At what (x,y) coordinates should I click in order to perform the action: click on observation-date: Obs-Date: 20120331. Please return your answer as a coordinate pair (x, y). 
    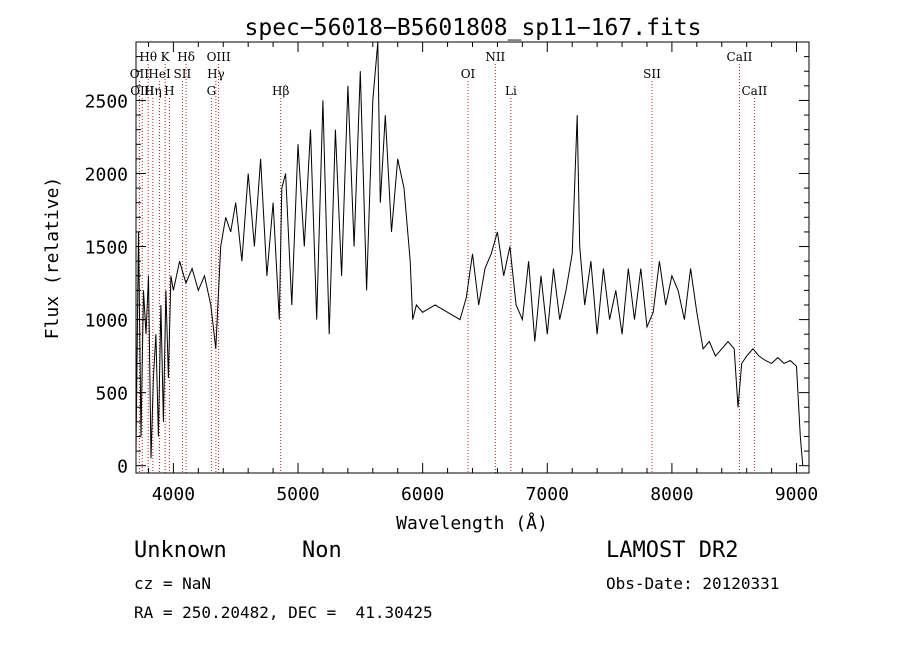
    Looking at the image, I should click on (693, 583).